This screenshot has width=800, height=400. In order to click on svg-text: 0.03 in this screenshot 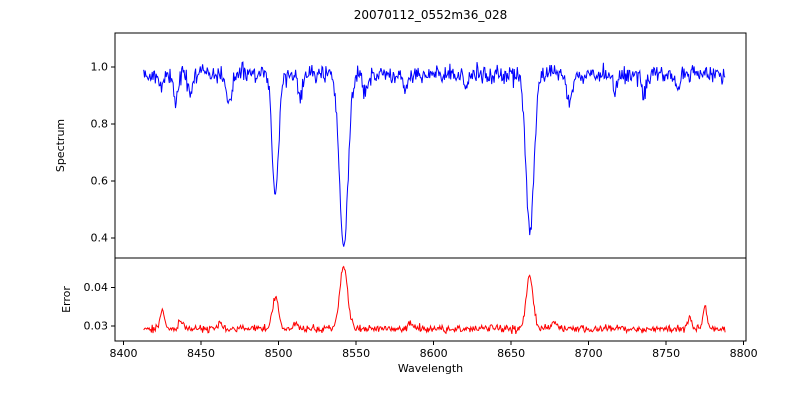, I will do `click(96, 325)`.